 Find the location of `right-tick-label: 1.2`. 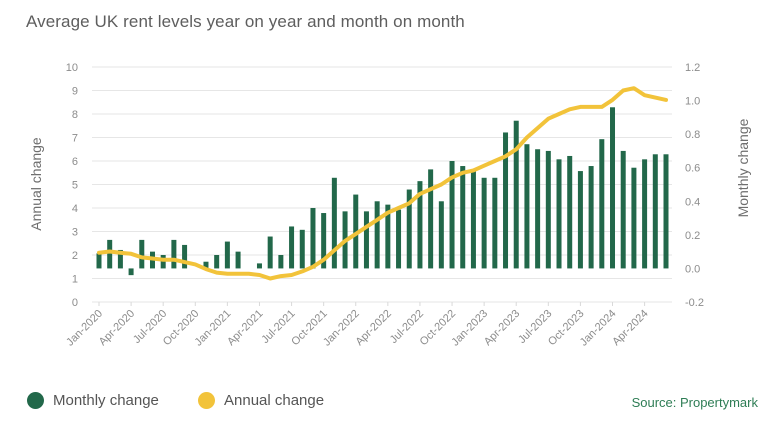

right-tick-label: 1.2 is located at coordinates (692, 68).